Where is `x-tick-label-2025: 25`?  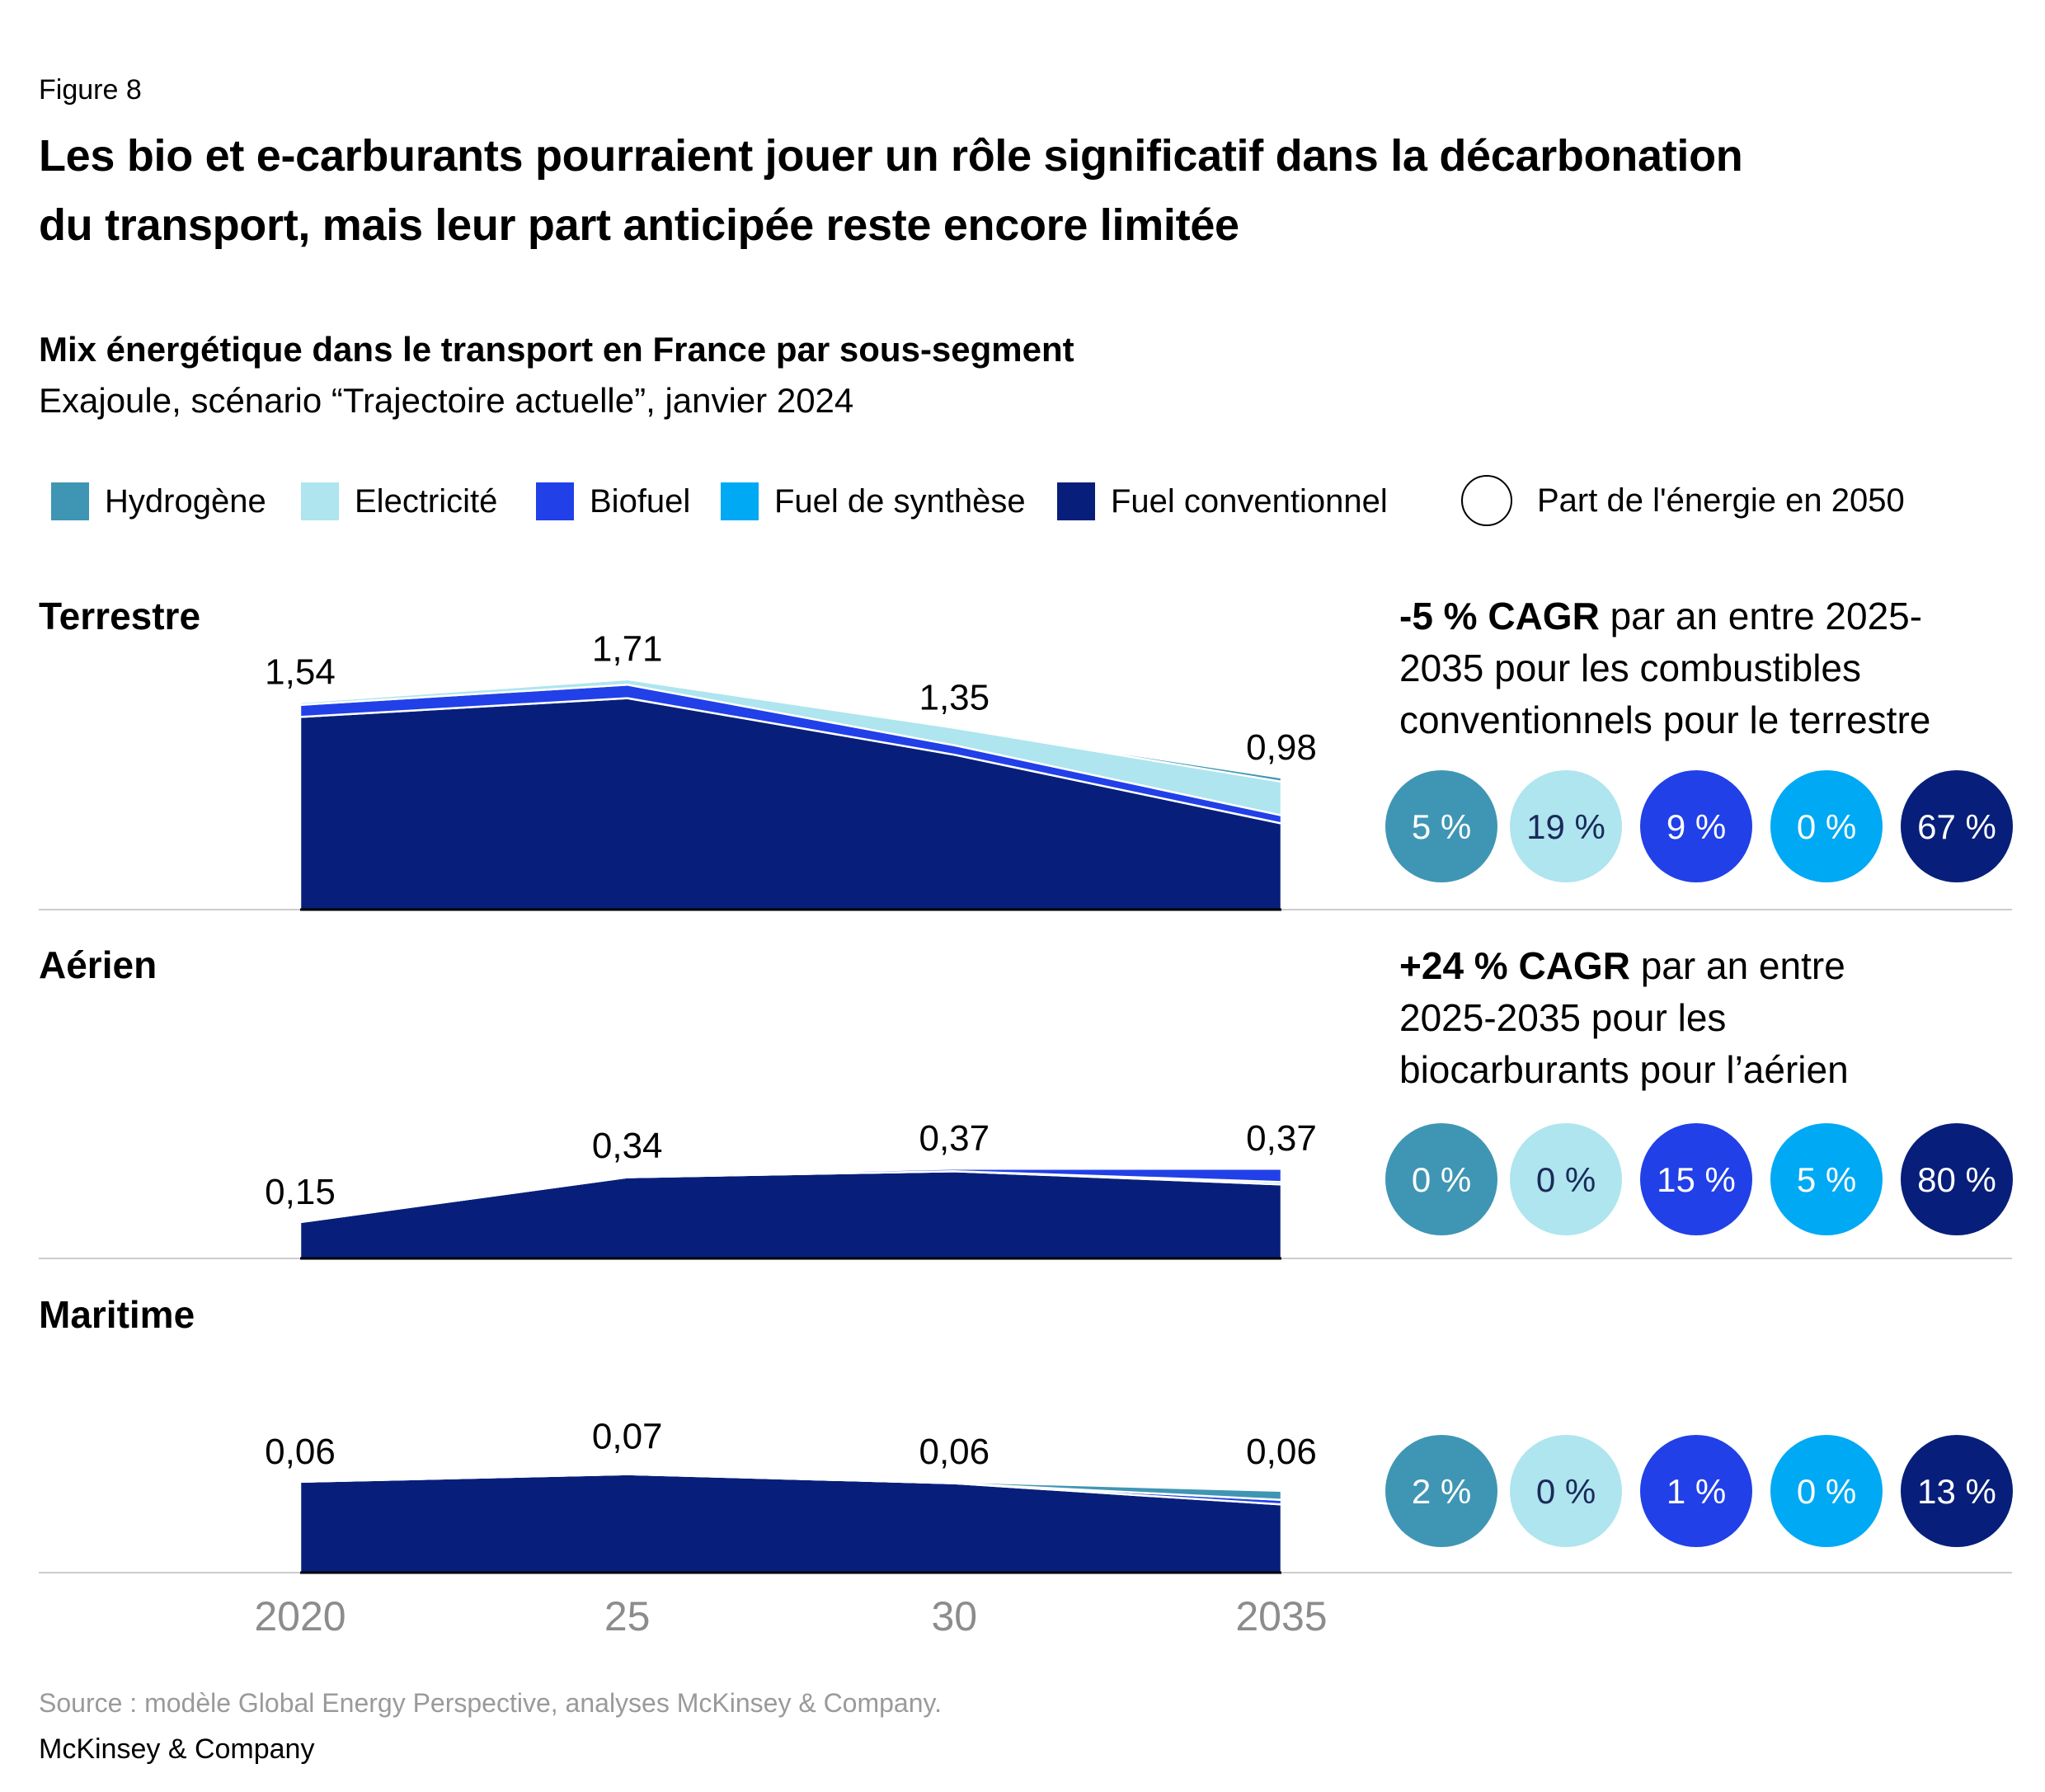
x-tick-label-2025: 25 is located at coordinates (627, 1616).